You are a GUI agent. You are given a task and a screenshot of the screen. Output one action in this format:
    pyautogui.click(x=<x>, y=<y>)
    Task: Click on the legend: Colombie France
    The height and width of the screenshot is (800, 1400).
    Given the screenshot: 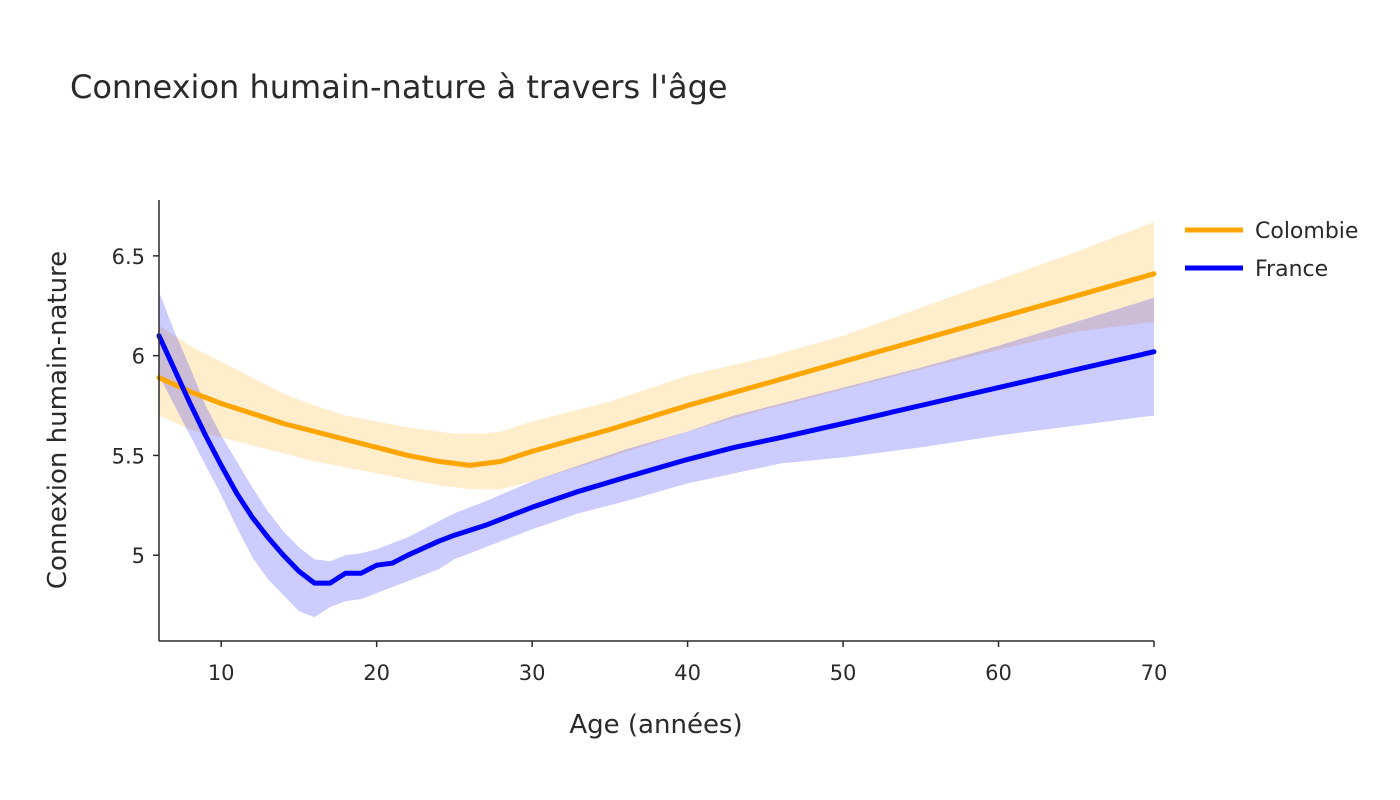 What is the action you would take?
    pyautogui.click(x=1271, y=250)
    